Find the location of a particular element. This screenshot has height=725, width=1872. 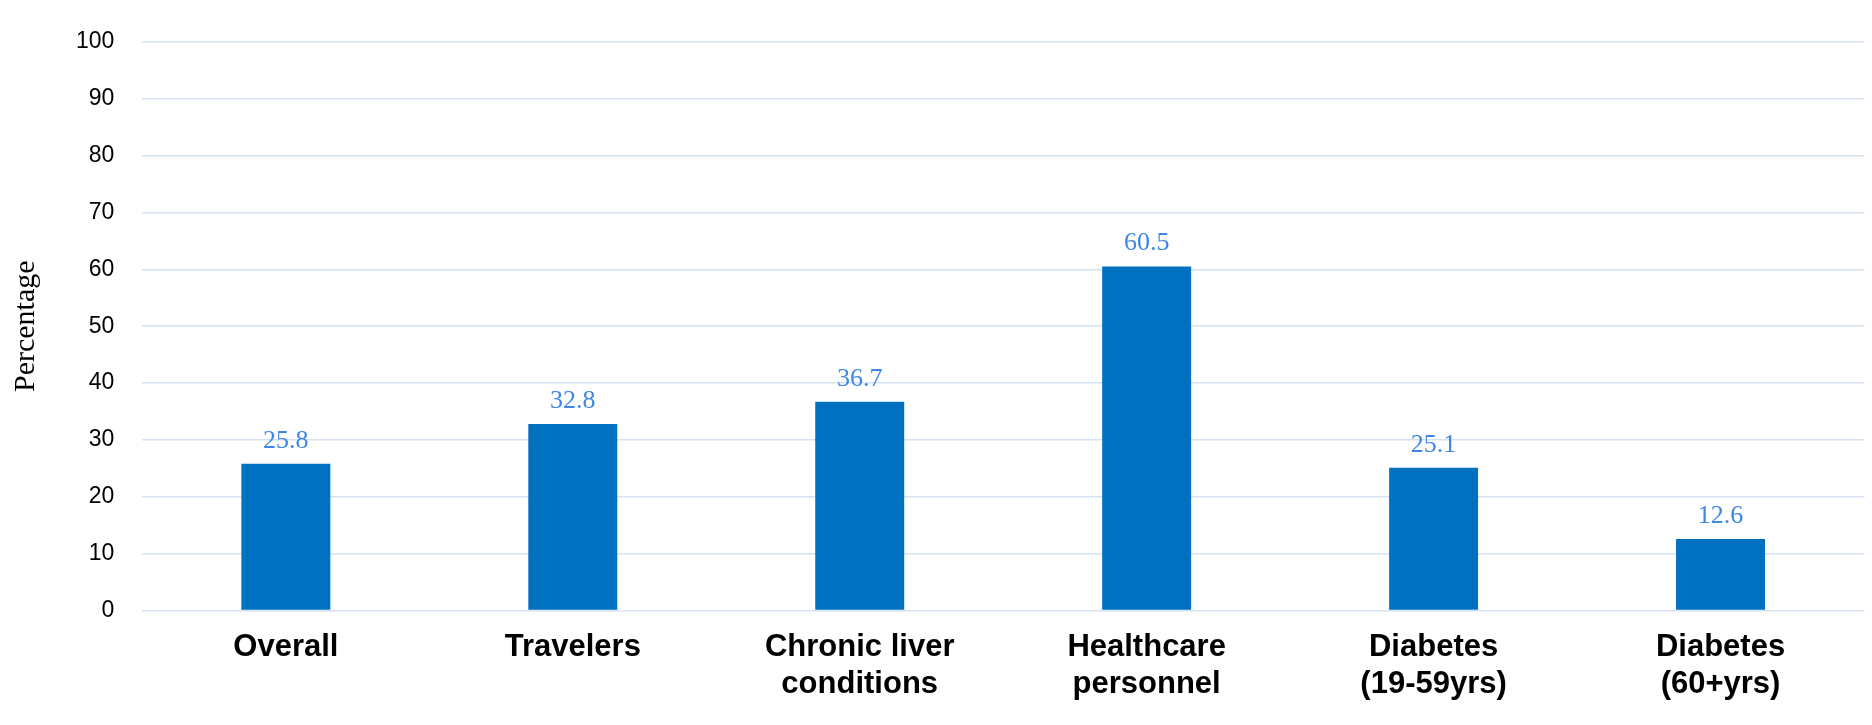

y-tick-label: 60 is located at coordinates (101, 267).